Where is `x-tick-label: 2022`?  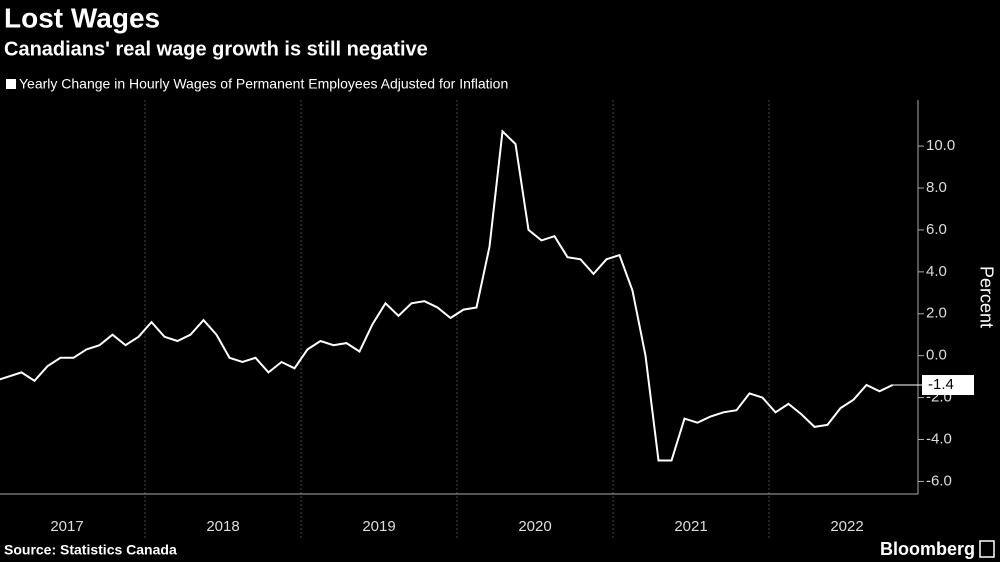
x-tick-label: 2022 is located at coordinates (846, 526).